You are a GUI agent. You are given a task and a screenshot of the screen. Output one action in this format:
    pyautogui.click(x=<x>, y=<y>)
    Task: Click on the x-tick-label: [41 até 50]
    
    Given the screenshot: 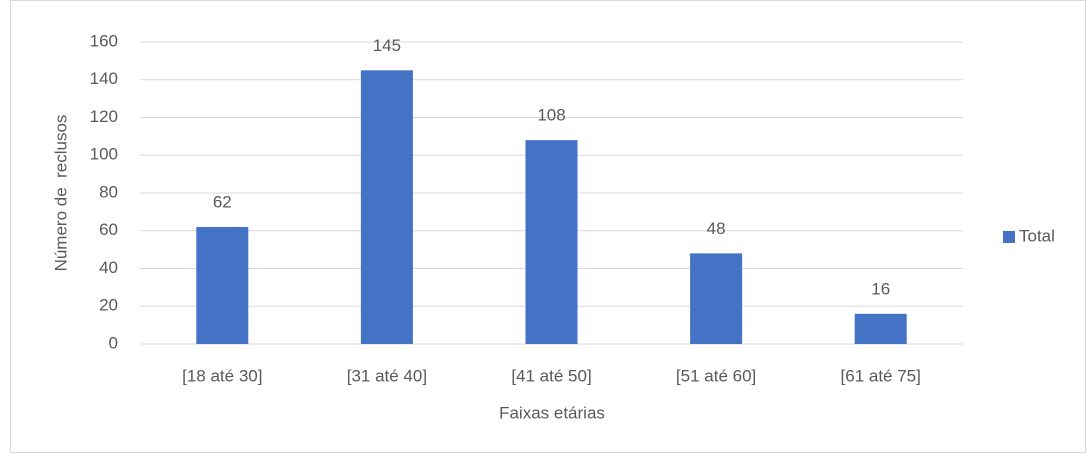 What is the action you would take?
    pyautogui.click(x=551, y=375)
    